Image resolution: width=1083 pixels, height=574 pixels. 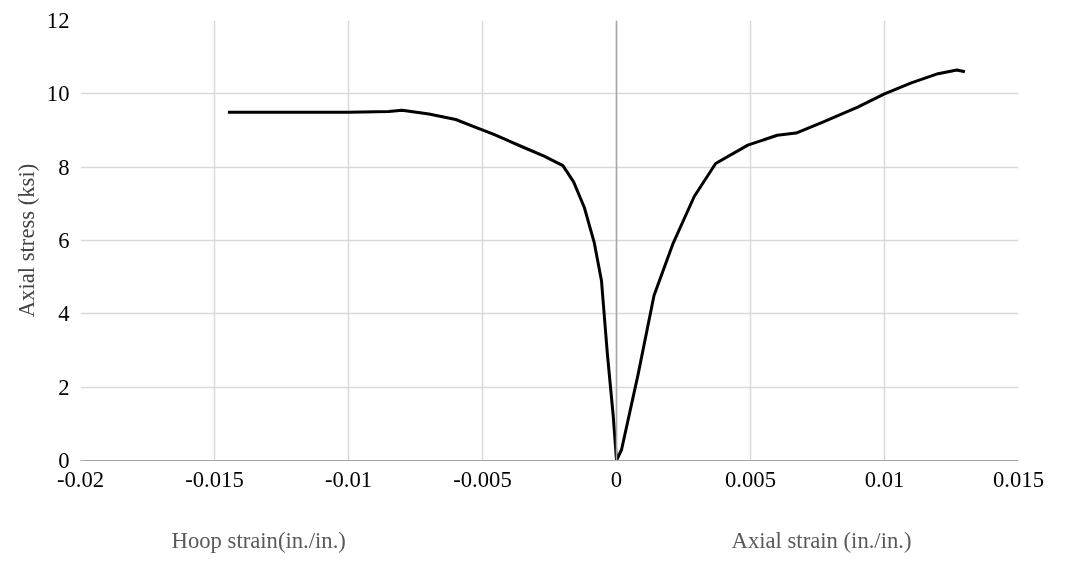 I want to click on text: Axial strain (in./in.), so click(x=821, y=540).